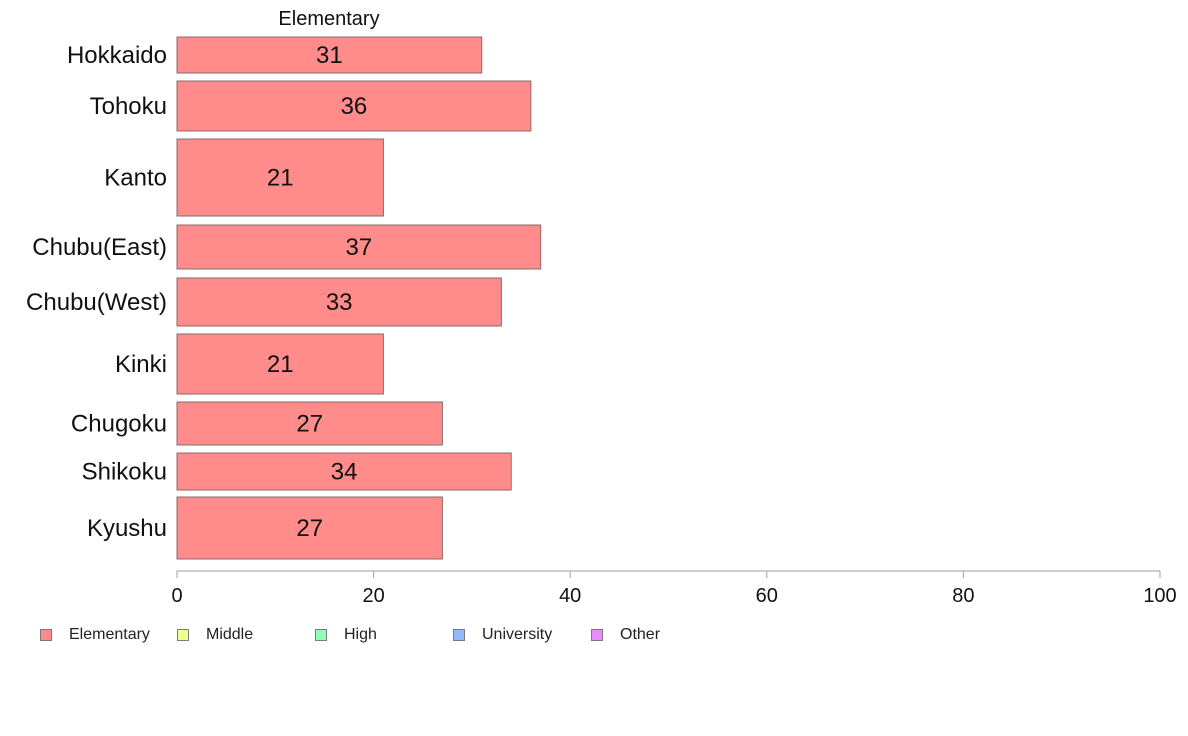 The image size is (1188, 736). Describe the element at coordinates (99, 247) in the screenshot. I see `category-label: Chubu(East)` at that location.